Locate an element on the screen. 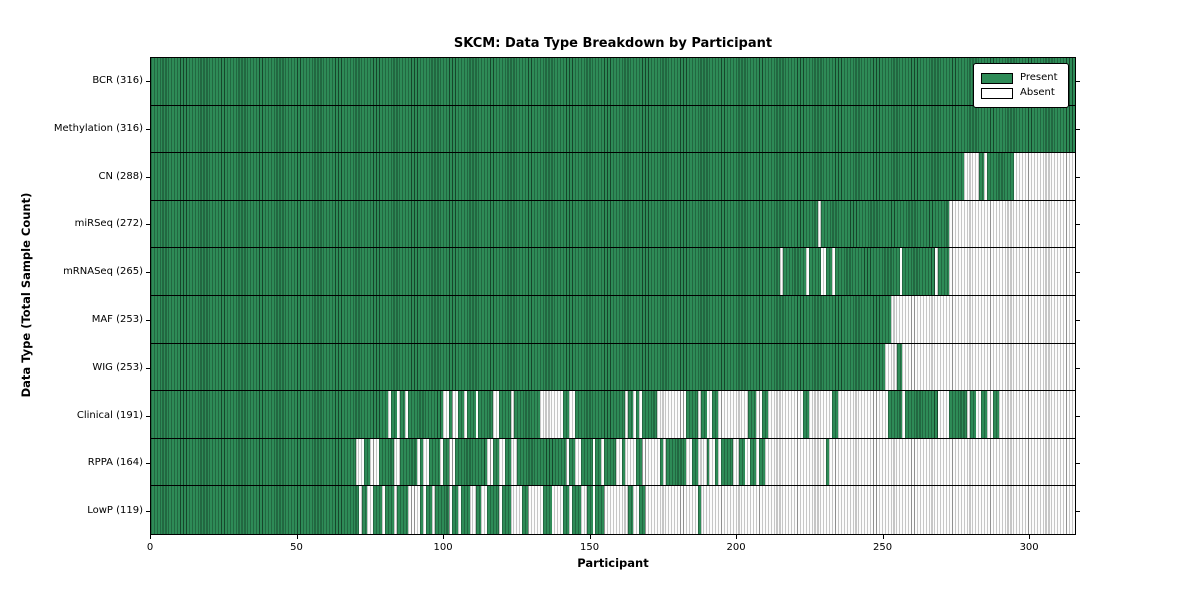 The image size is (1200, 600). y-tick-label: miRSeq (272) is located at coordinates (108, 224).